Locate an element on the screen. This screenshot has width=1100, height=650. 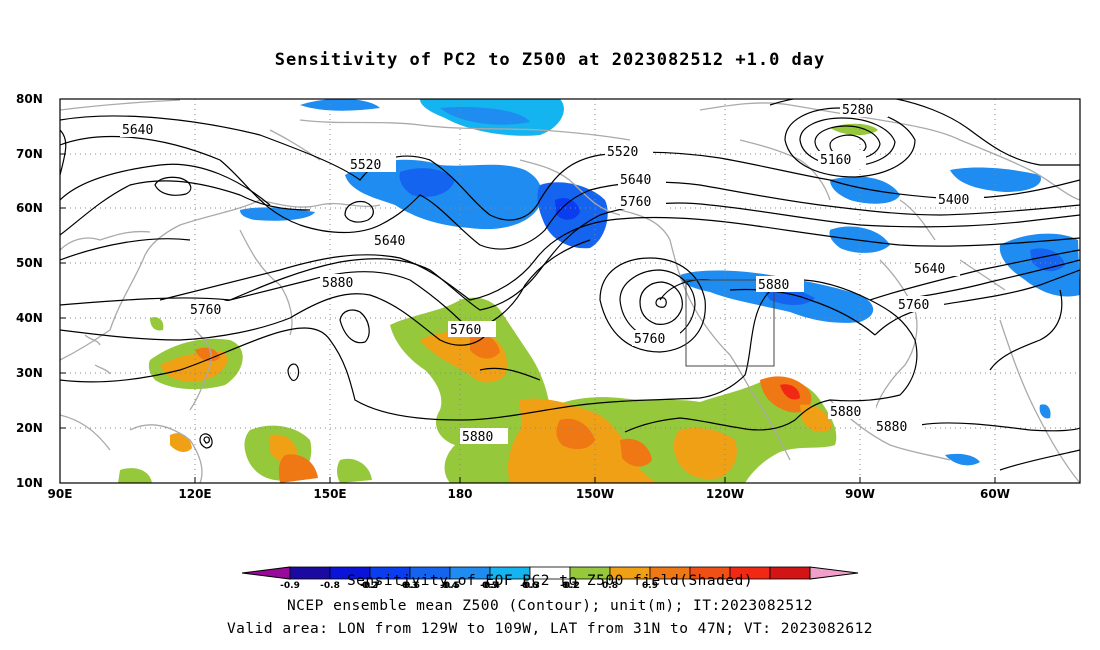
colorbar-label: -0.3 is located at coordinates (530, 585).